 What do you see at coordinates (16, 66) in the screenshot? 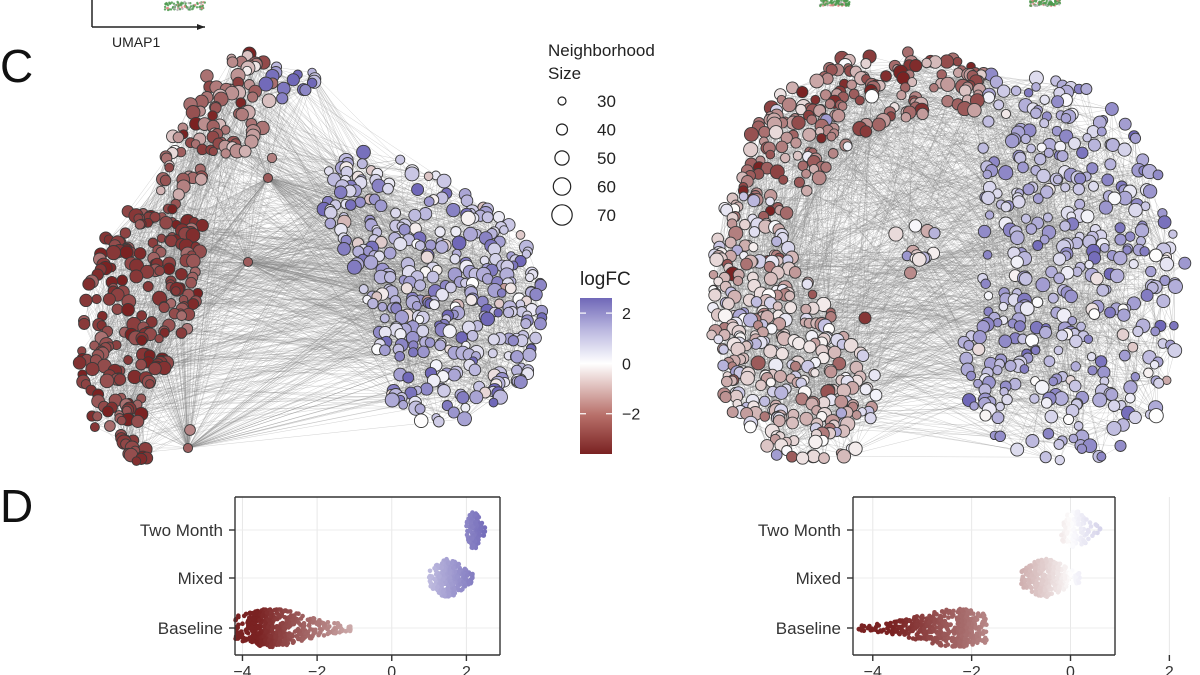
I see `panel-label-c: C` at bounding box center [16, 66].